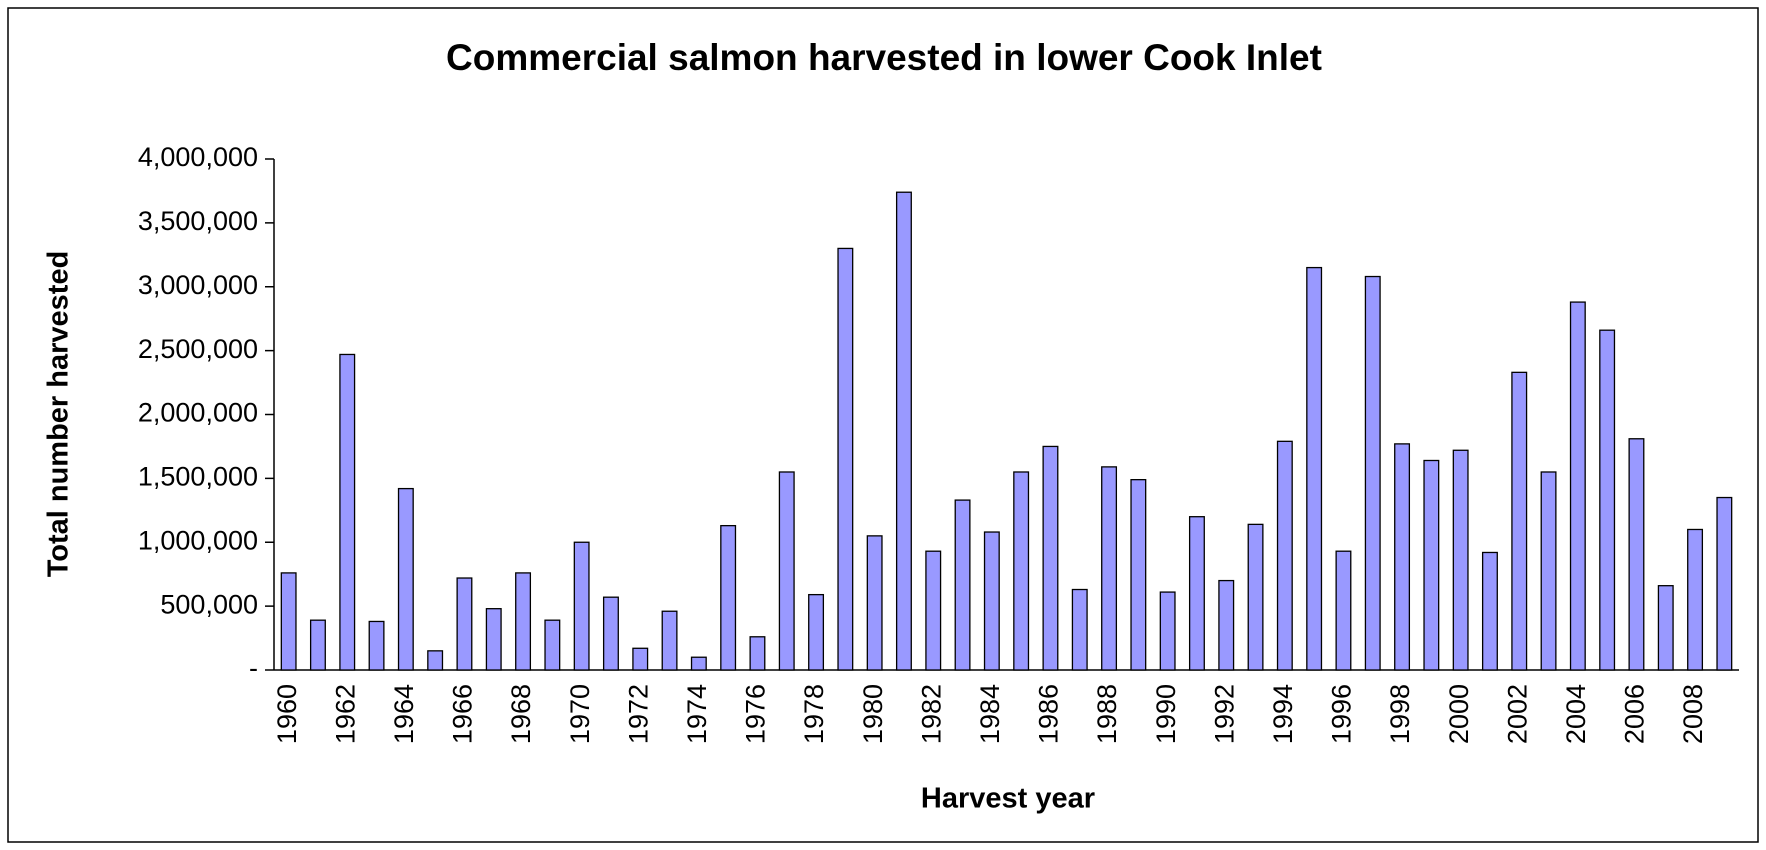 The width and height of the screenshot is (1766, 850). Describe the element at coordinates (1400, 714) in the screenshot. I see `x-tick-label: 1998` at that location.